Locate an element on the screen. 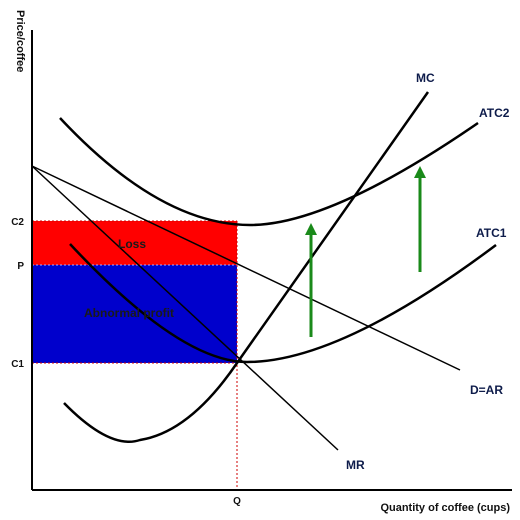 The image size is (520, 520). tick-label-q: Q is located at coordinates (237, 501).